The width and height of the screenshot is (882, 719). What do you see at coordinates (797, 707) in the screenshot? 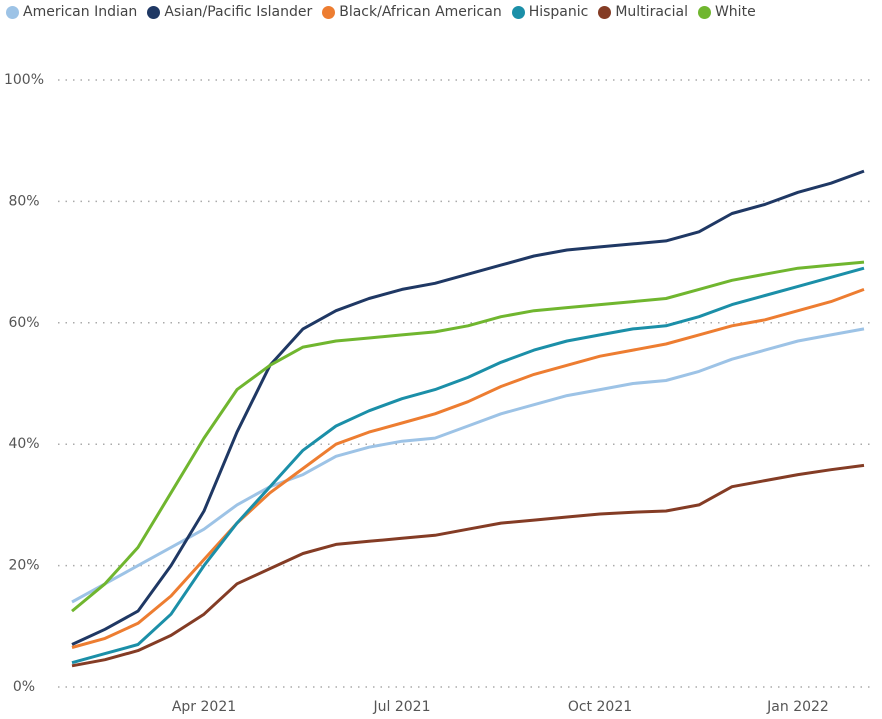
I see `x-tick-label: Jan 2022` at bounding box center [797, 707].